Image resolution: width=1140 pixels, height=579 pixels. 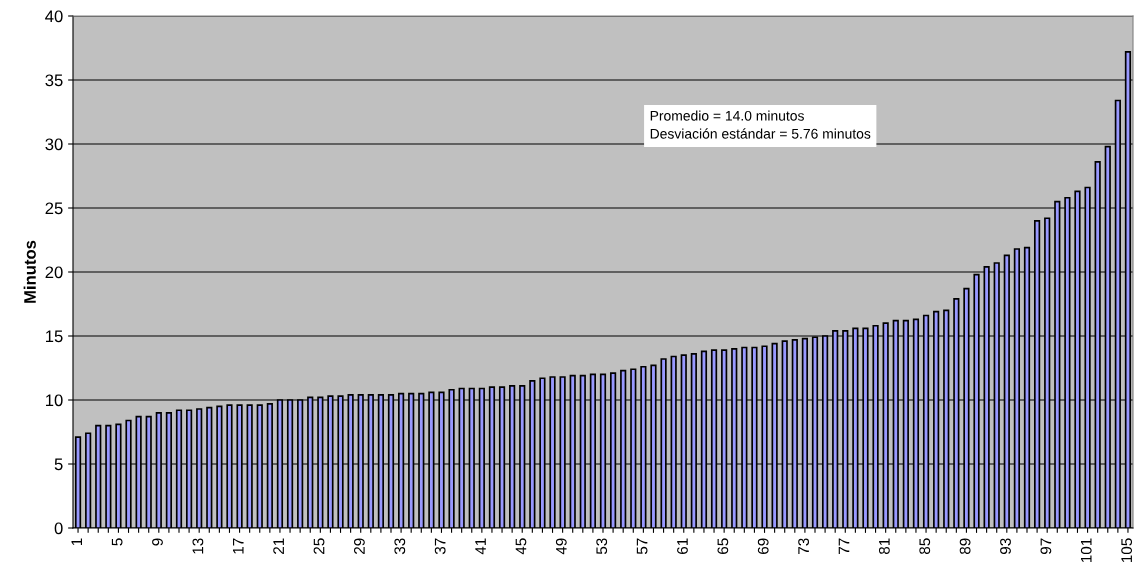 What do you see at coordinates (76, 542) in the screenshot?
I see `x-tick-label: 1` at bounding box center [76, 542].